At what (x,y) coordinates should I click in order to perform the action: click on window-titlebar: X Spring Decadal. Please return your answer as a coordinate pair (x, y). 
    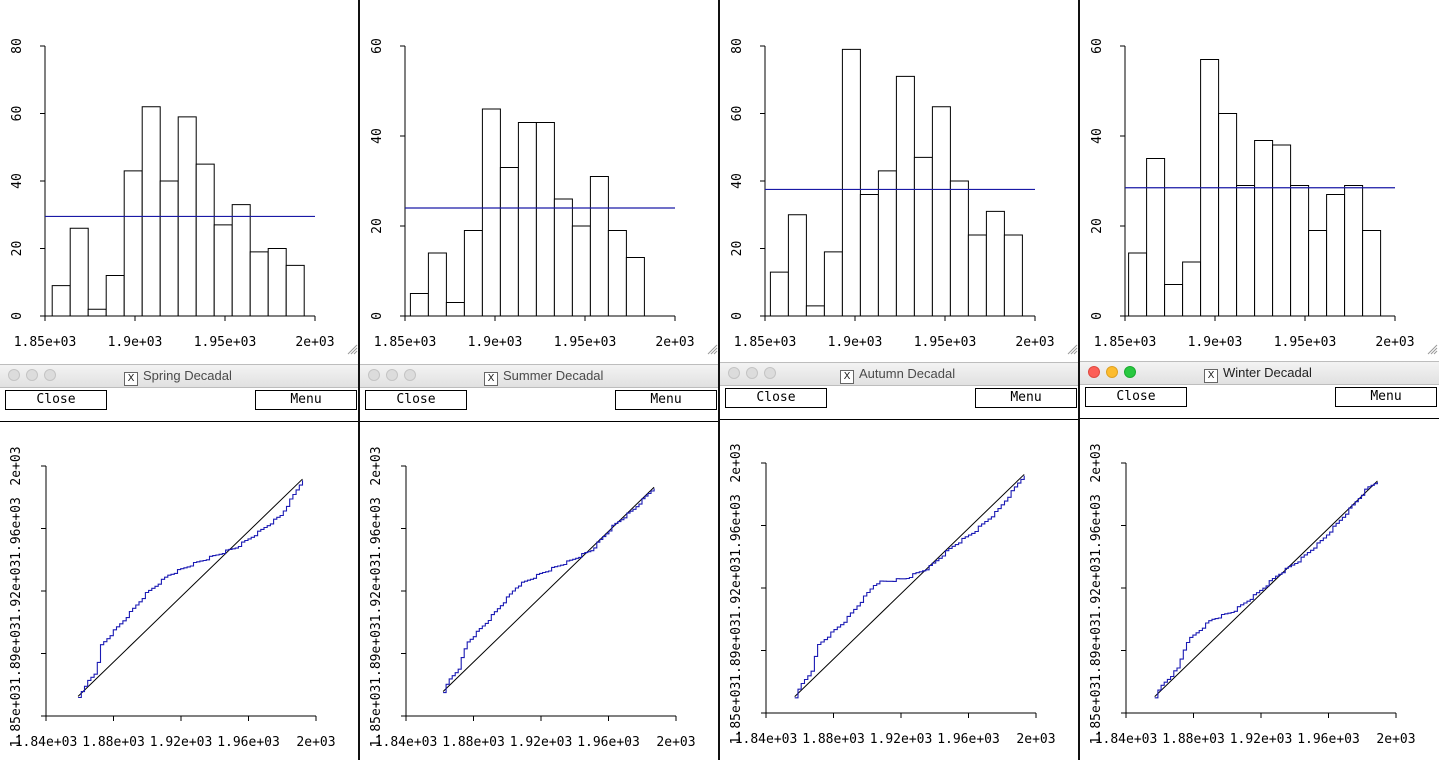
    Looking at the image, I should click on (179, 376).